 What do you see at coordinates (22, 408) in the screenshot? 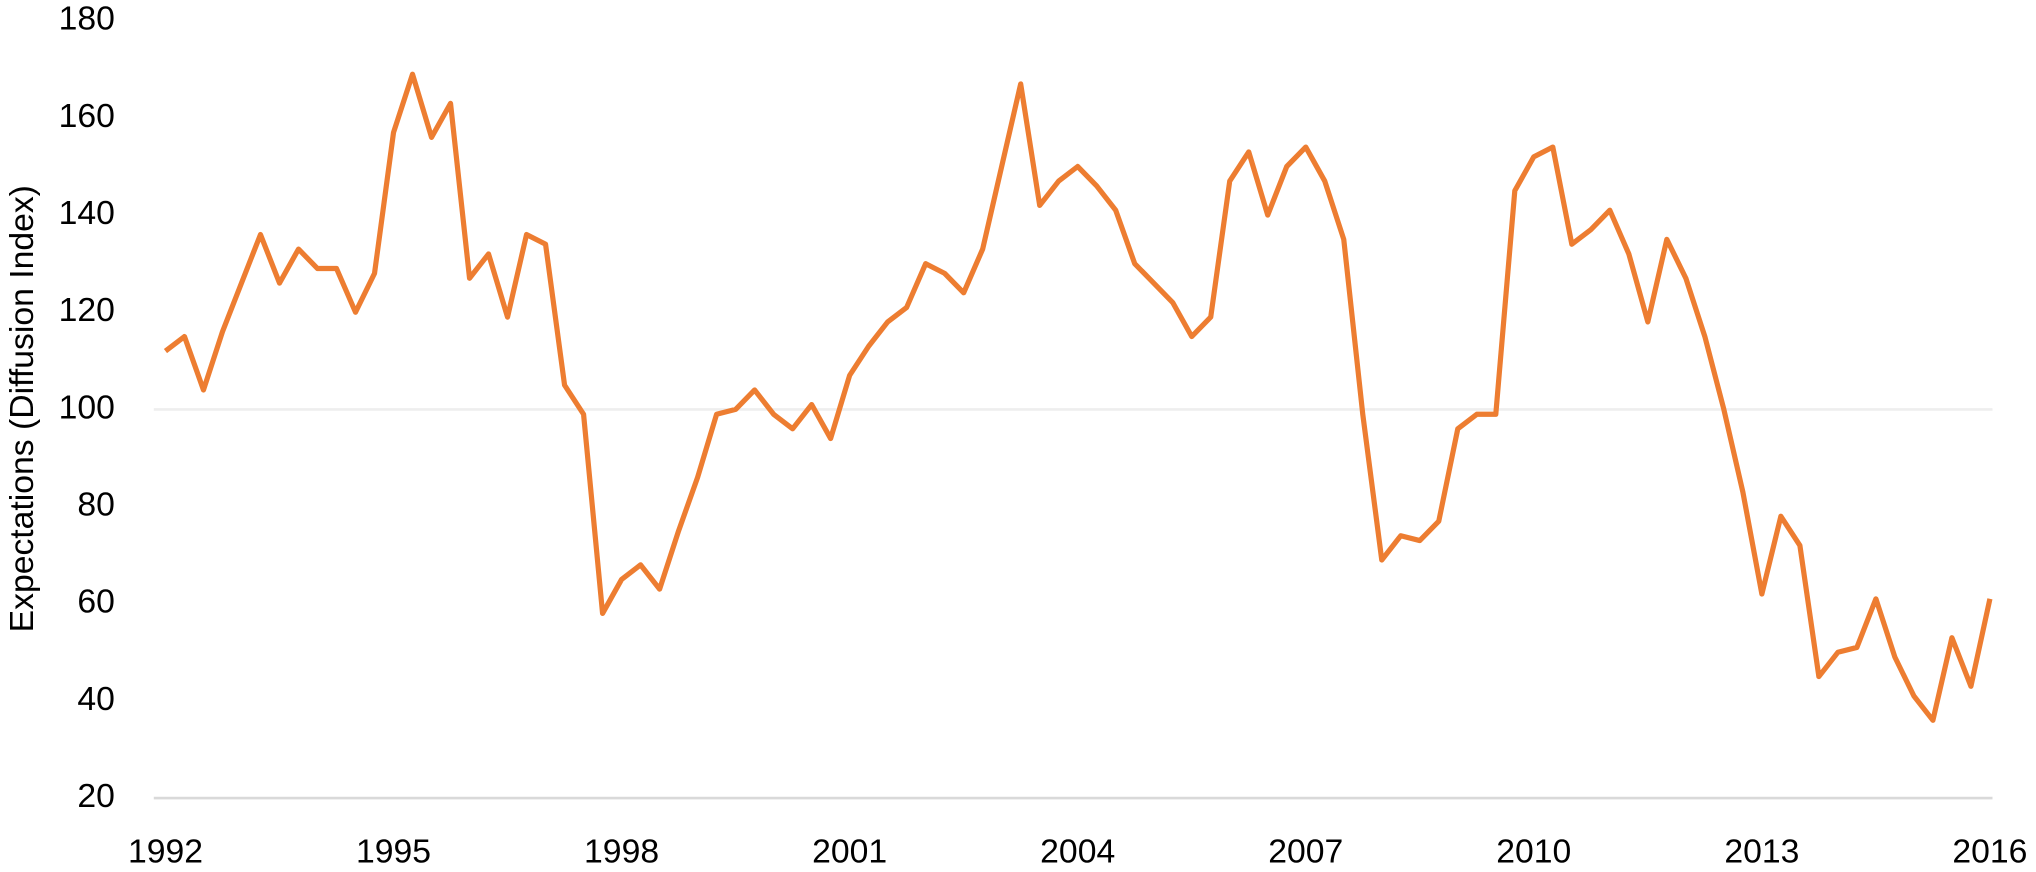
I see `y-axis-title: Expectations (Diffusion Index)` at bounding box center [22, 408].